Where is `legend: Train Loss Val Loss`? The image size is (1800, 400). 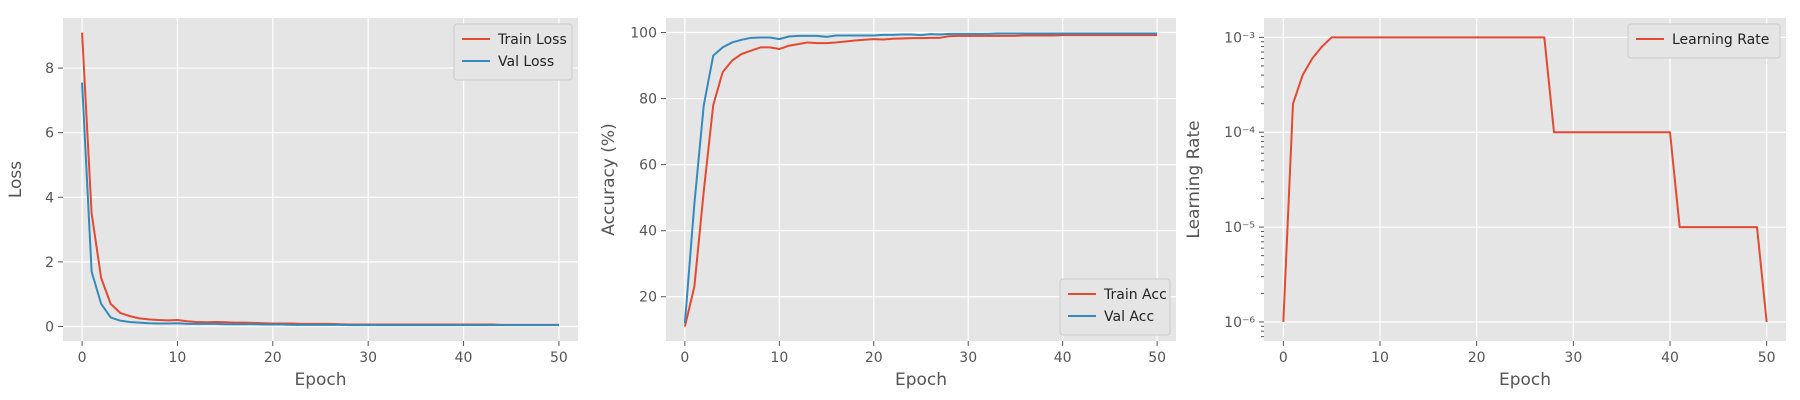
legend: Train Loss Val Loss is located at coordinates (513, 52).